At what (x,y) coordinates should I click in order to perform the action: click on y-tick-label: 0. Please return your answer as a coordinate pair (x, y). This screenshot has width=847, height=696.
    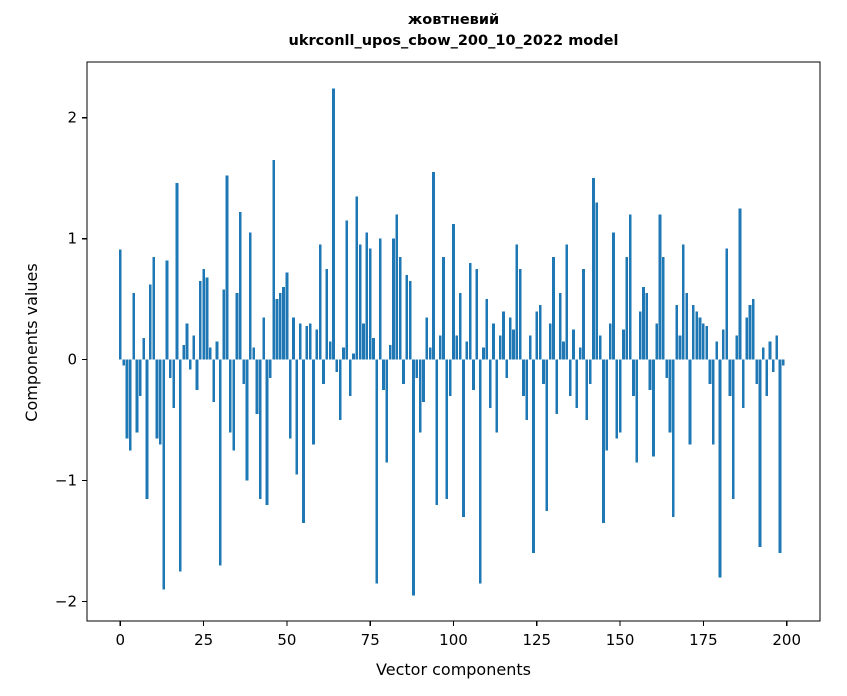
    Looking at the image, I should click on (72, 360).